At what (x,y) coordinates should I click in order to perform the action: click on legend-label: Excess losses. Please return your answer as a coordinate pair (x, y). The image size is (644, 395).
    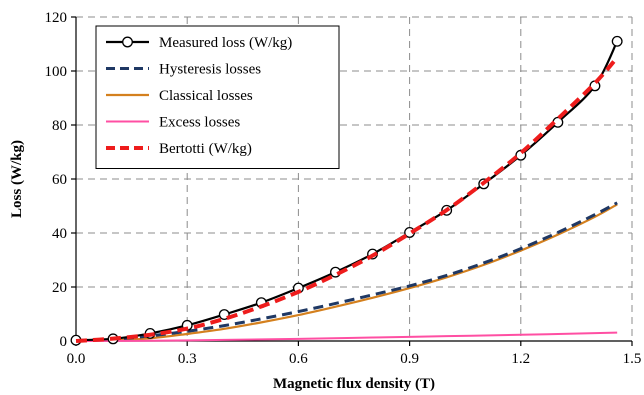
    Looking at the image, I should click on (199, 123).